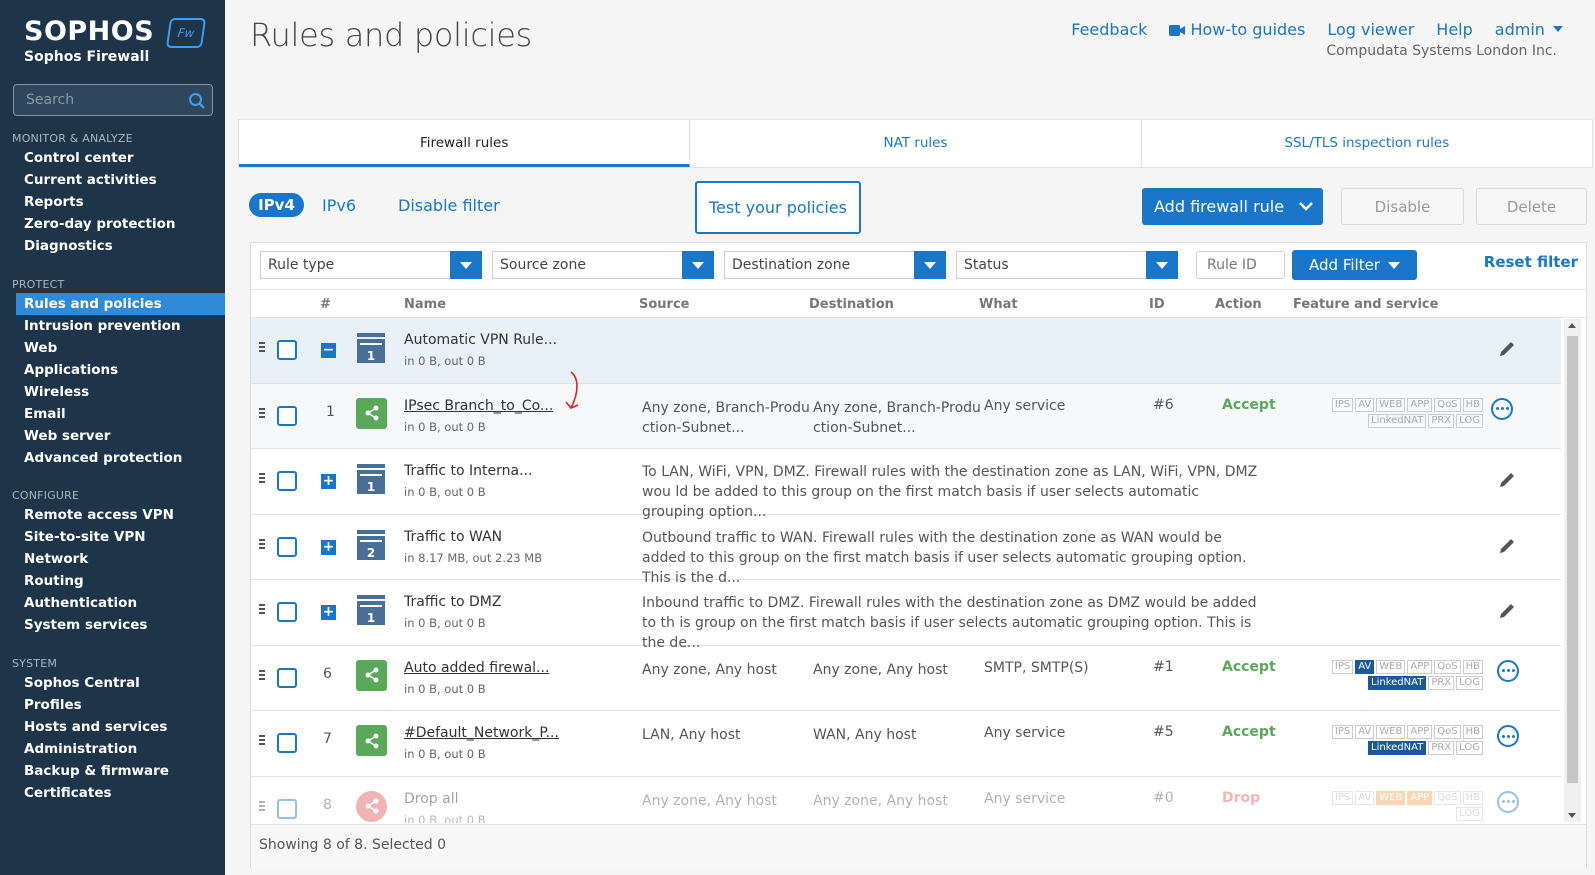 The width and height of the screenshot is (1595, 875). I want to click on scroll-down-icon, so click(1572, 815).